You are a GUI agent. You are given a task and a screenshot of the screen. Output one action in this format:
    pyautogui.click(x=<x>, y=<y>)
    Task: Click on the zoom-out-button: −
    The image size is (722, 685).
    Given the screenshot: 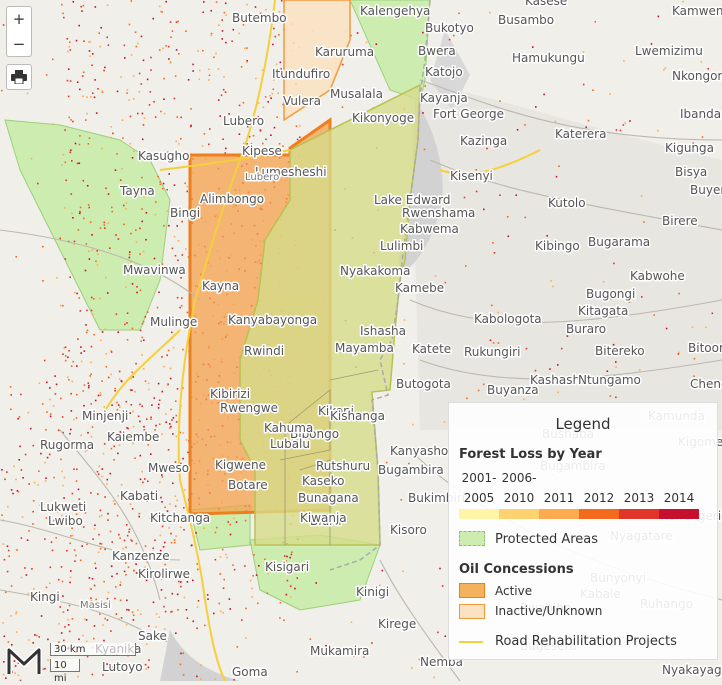 What is the action you would take?
    pyautogui.click(x=19, y=44)
    